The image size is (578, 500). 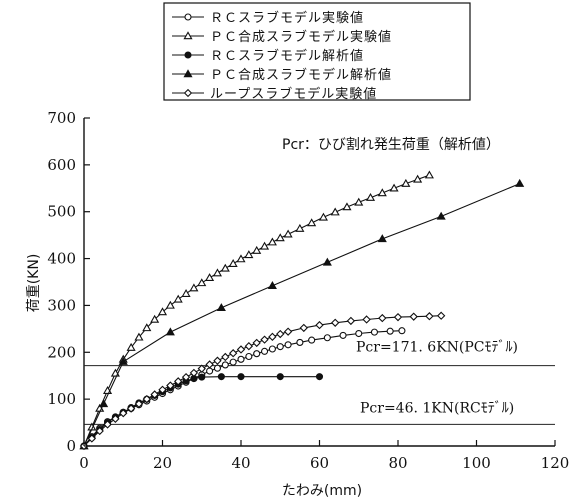 What do you see at coordinates (437, 408) in the screenshot?
I see `pcr-reference-label: Pcr=46. 1KN(RCﾓﾃﾞﾙ)` at bounding box center [437, 408].